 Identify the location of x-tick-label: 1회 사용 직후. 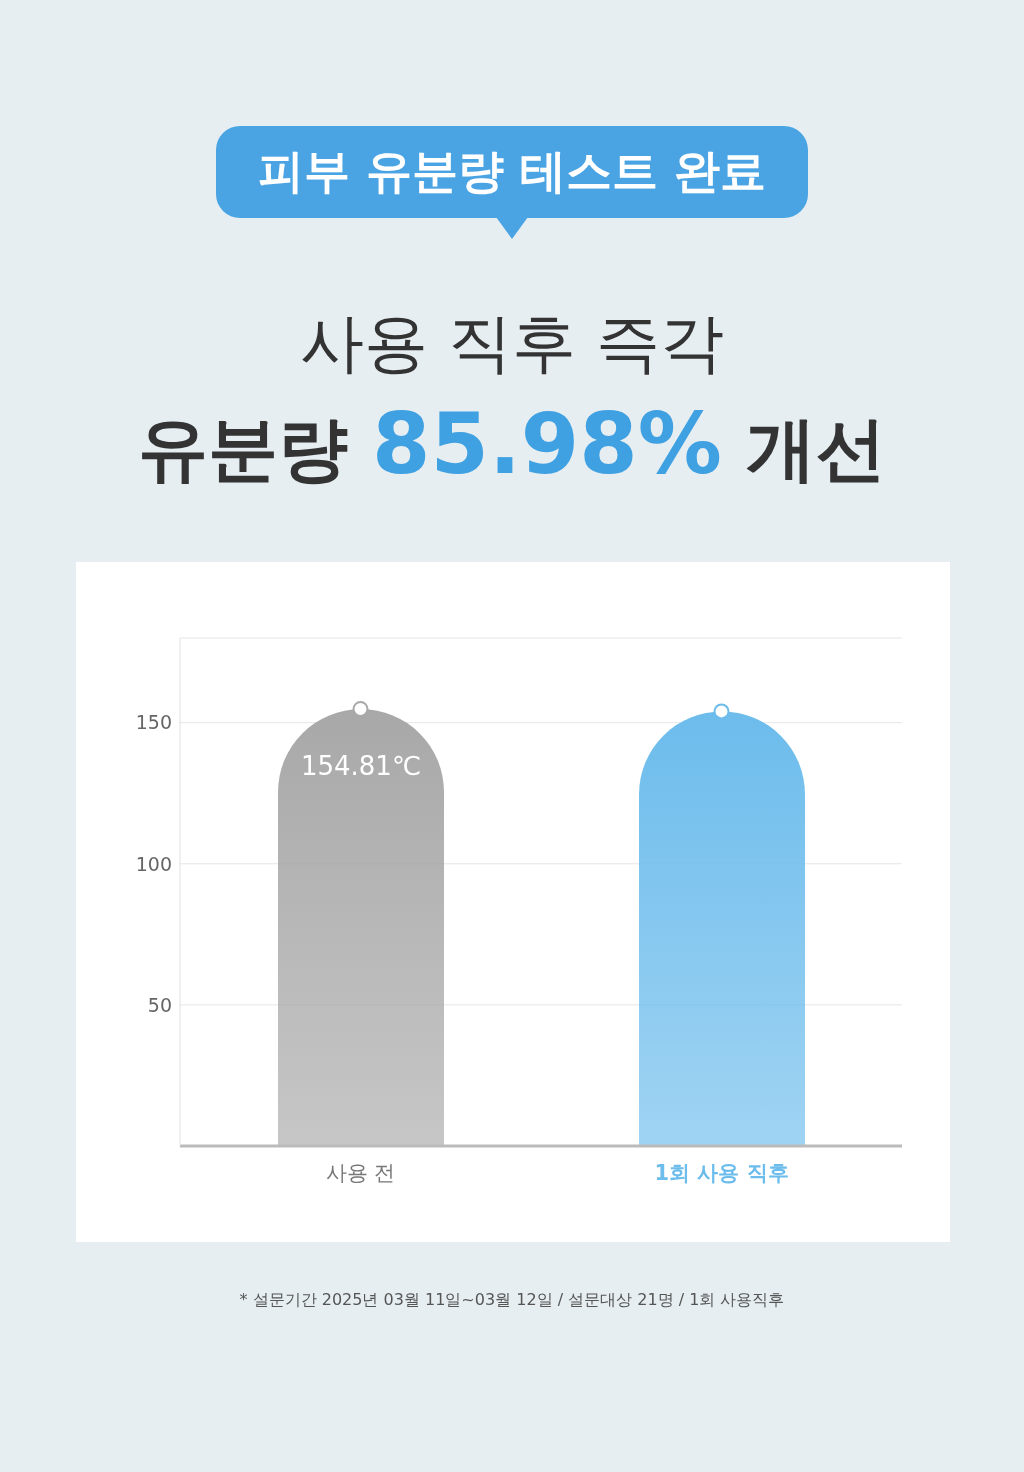
(721, 1173).